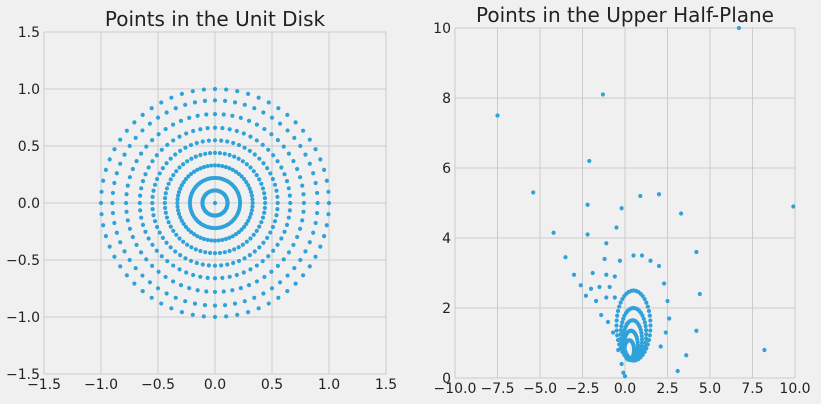  Describe the element at coordinates (29, 204) in the screenshot. I see `y-tick-label: 0.0` at that location.